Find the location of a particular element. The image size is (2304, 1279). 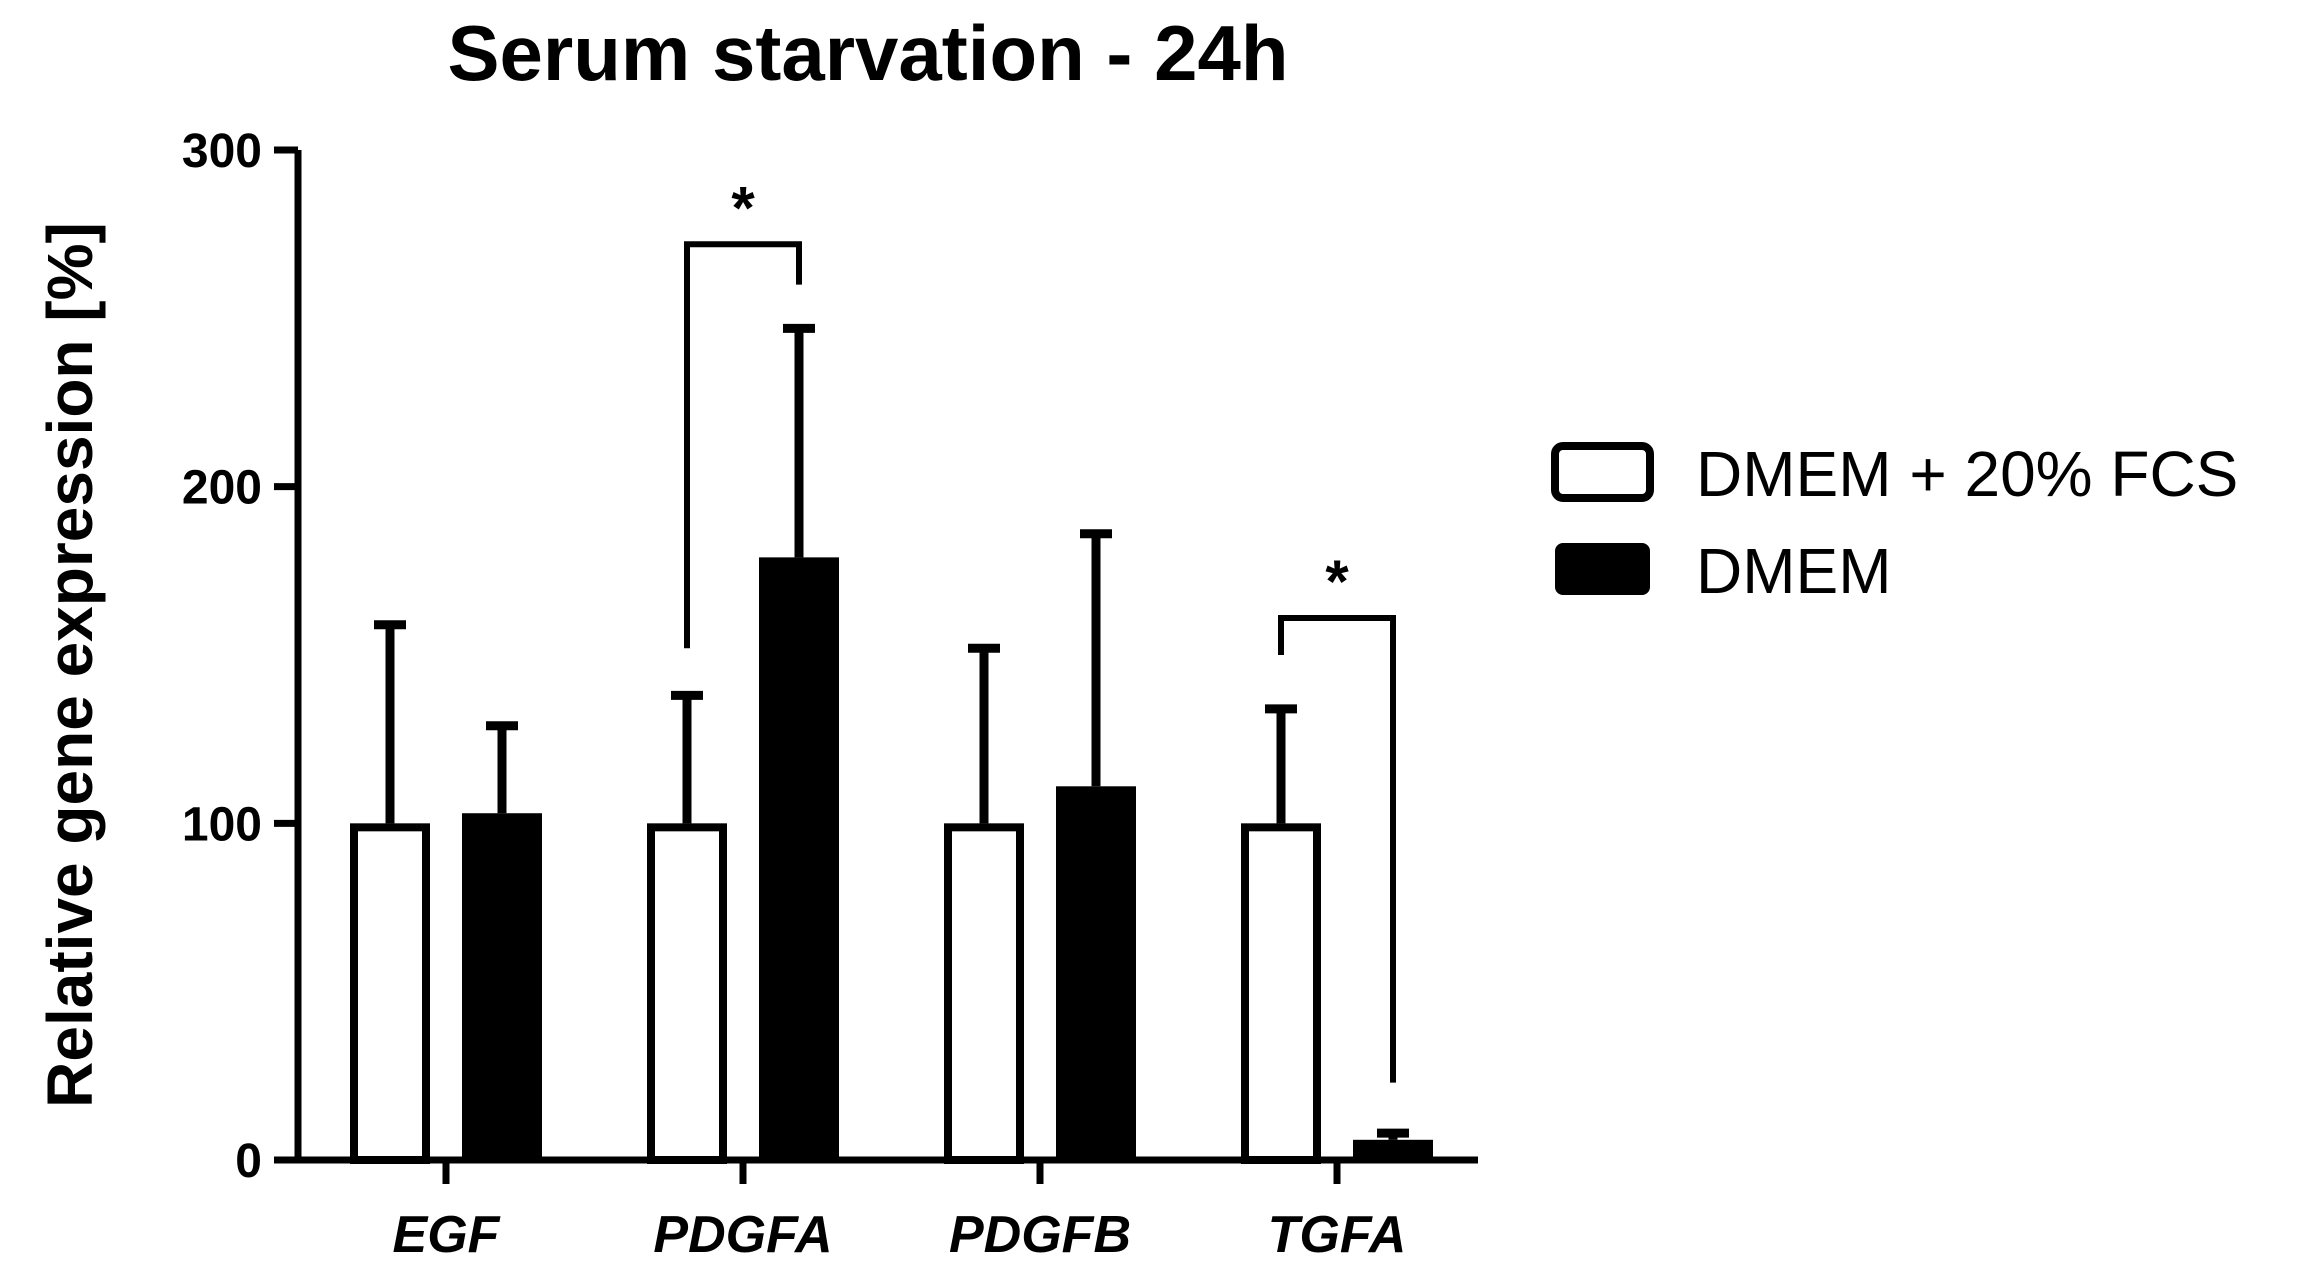

bar-dmem-fcs-pdgfa is located at coordinates (687, 993).